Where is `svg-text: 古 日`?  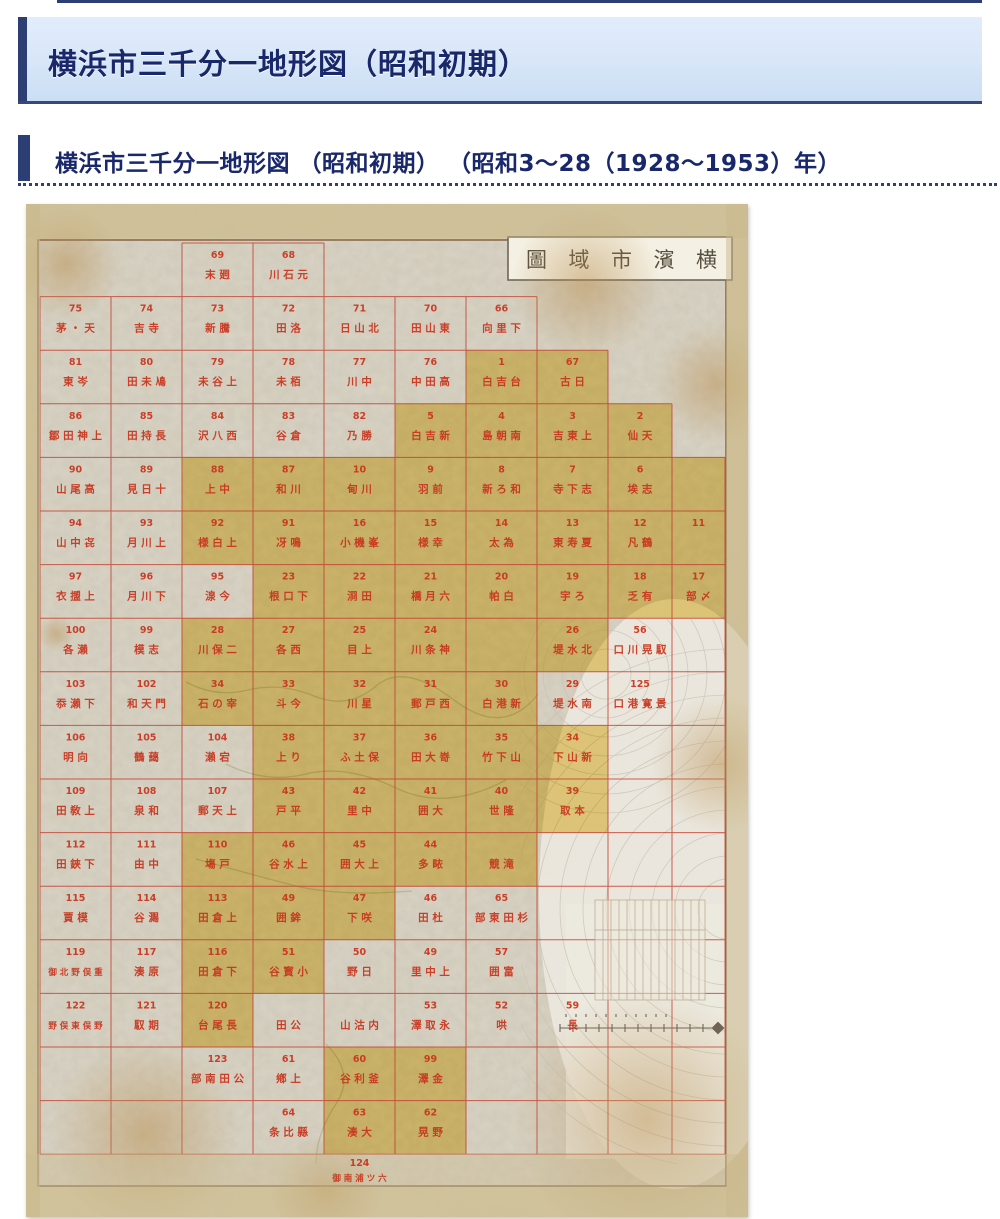
svg-text: 古 日 is located at coordinates (572, 381).